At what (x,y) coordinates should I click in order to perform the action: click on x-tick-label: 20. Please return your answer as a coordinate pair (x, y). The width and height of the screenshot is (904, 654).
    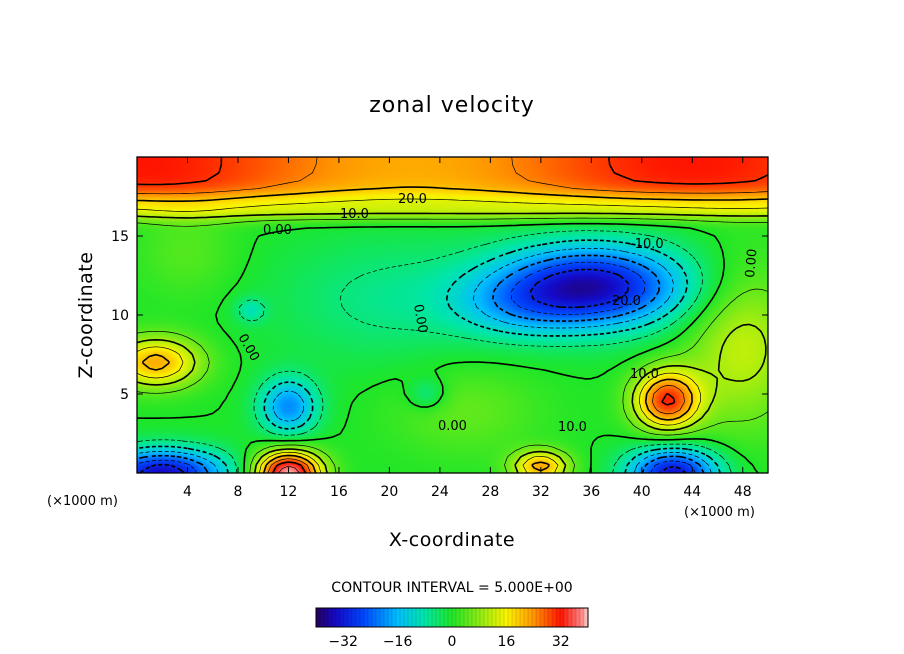
    Looking at the image, I should click on (389, 492).